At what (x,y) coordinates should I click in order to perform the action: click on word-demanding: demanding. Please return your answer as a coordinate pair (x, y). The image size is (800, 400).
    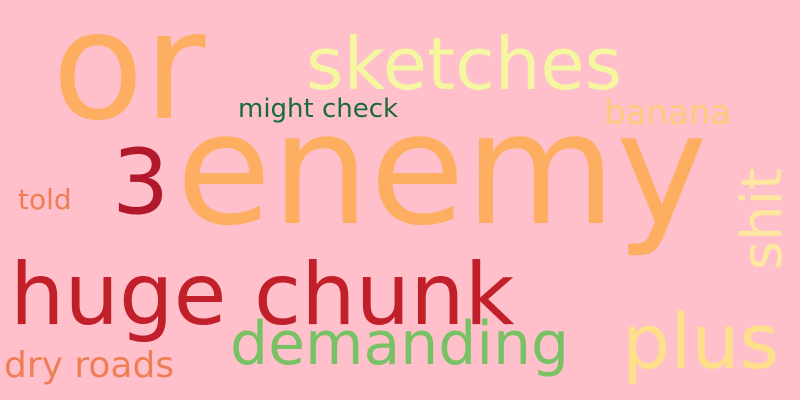
    Looking at the image, I should click on (400, 344).